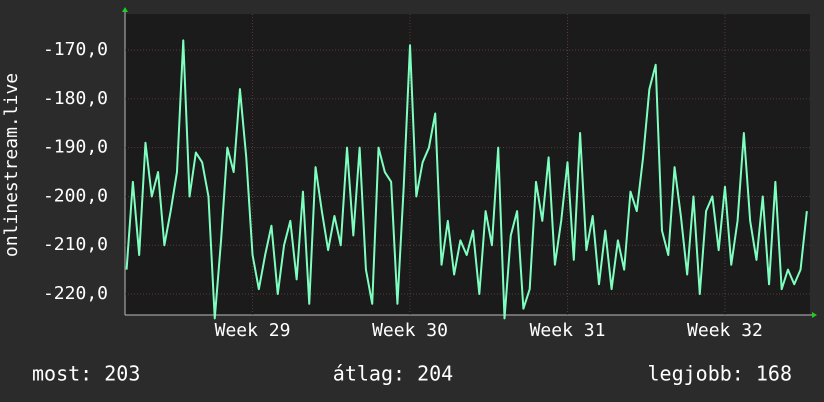  I want to click on x-tick-label: Week 32, so click(725, 330).